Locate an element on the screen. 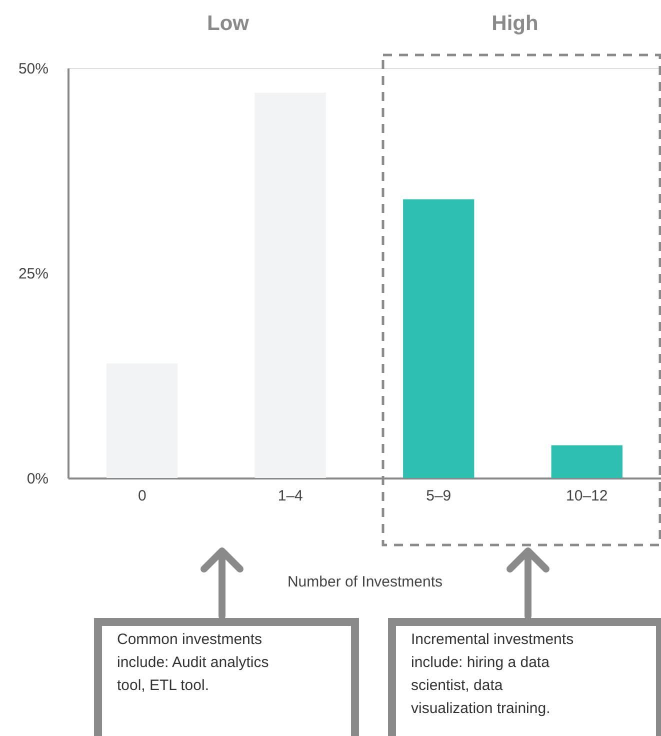 The height and width of the screenshot is (736, 661). y-tick-label: 25% is located at coordinates (33, 274).